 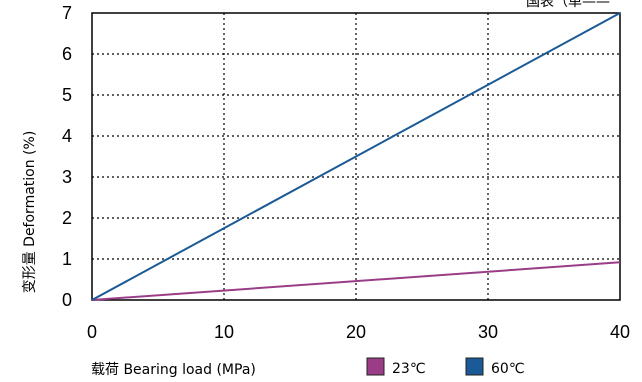 What do you see at coordinates (67, 95) in the screenshot?
I see `y-tick-label: 5` at bounding box center [67, 95].